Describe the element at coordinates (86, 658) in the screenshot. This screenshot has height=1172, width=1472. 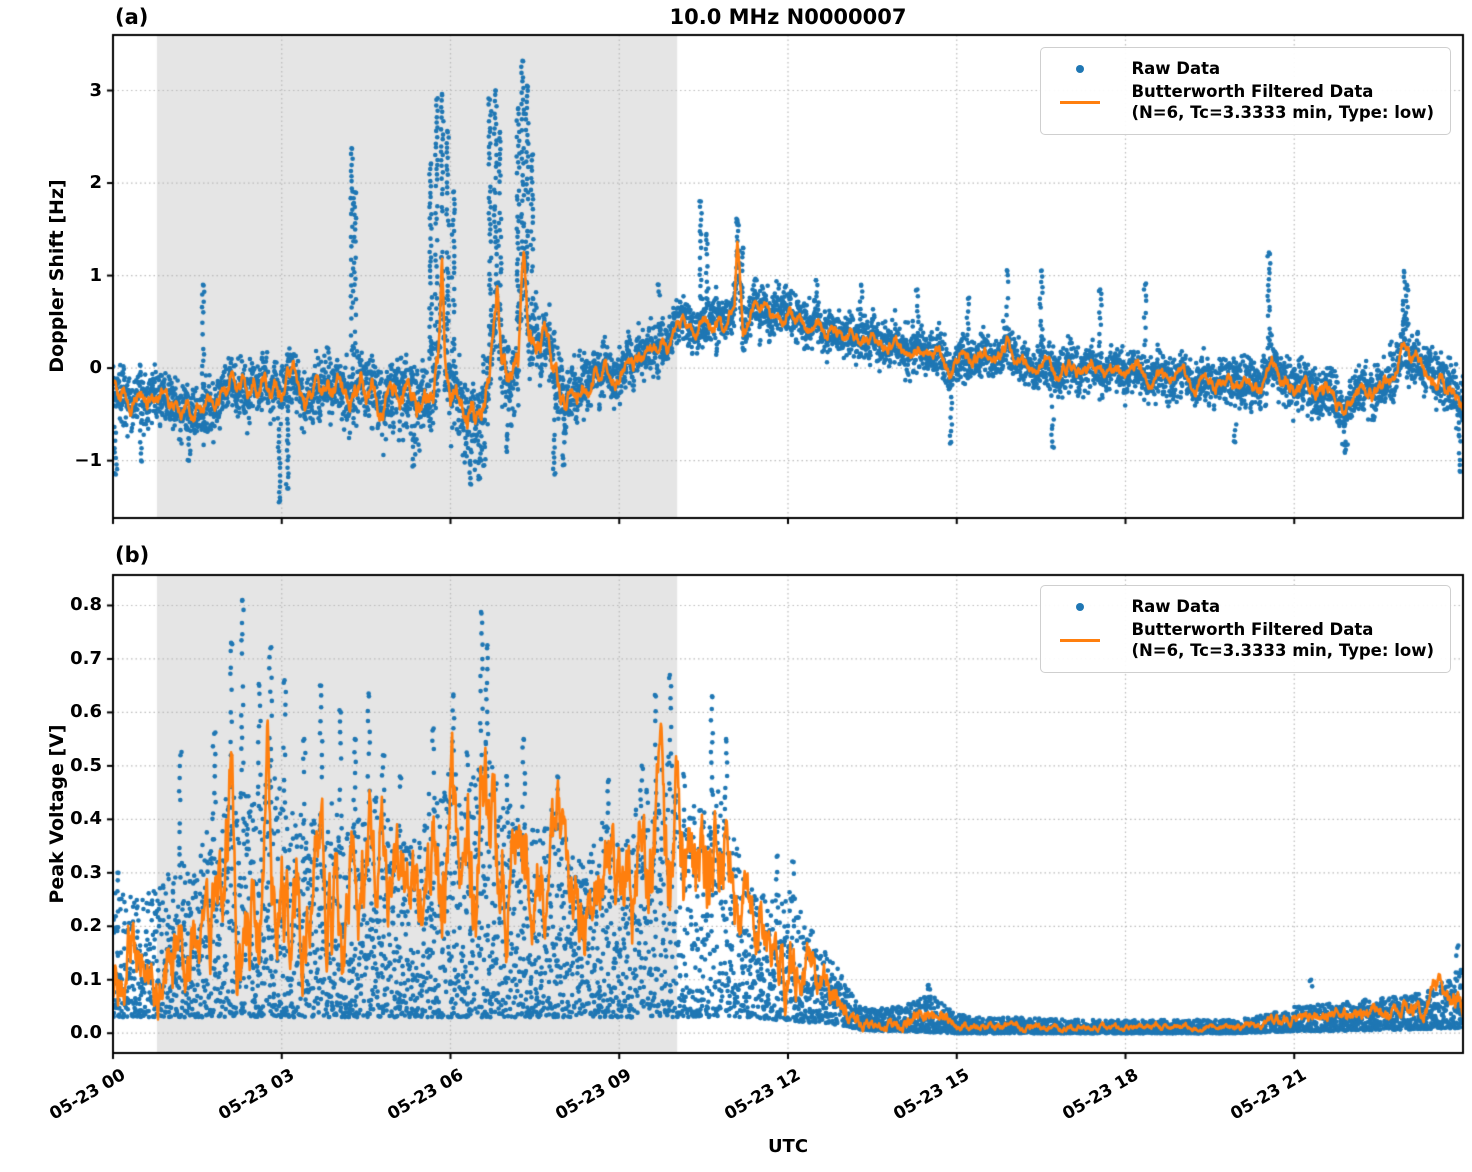
I see `y-tick-label: 0.7` at that location.